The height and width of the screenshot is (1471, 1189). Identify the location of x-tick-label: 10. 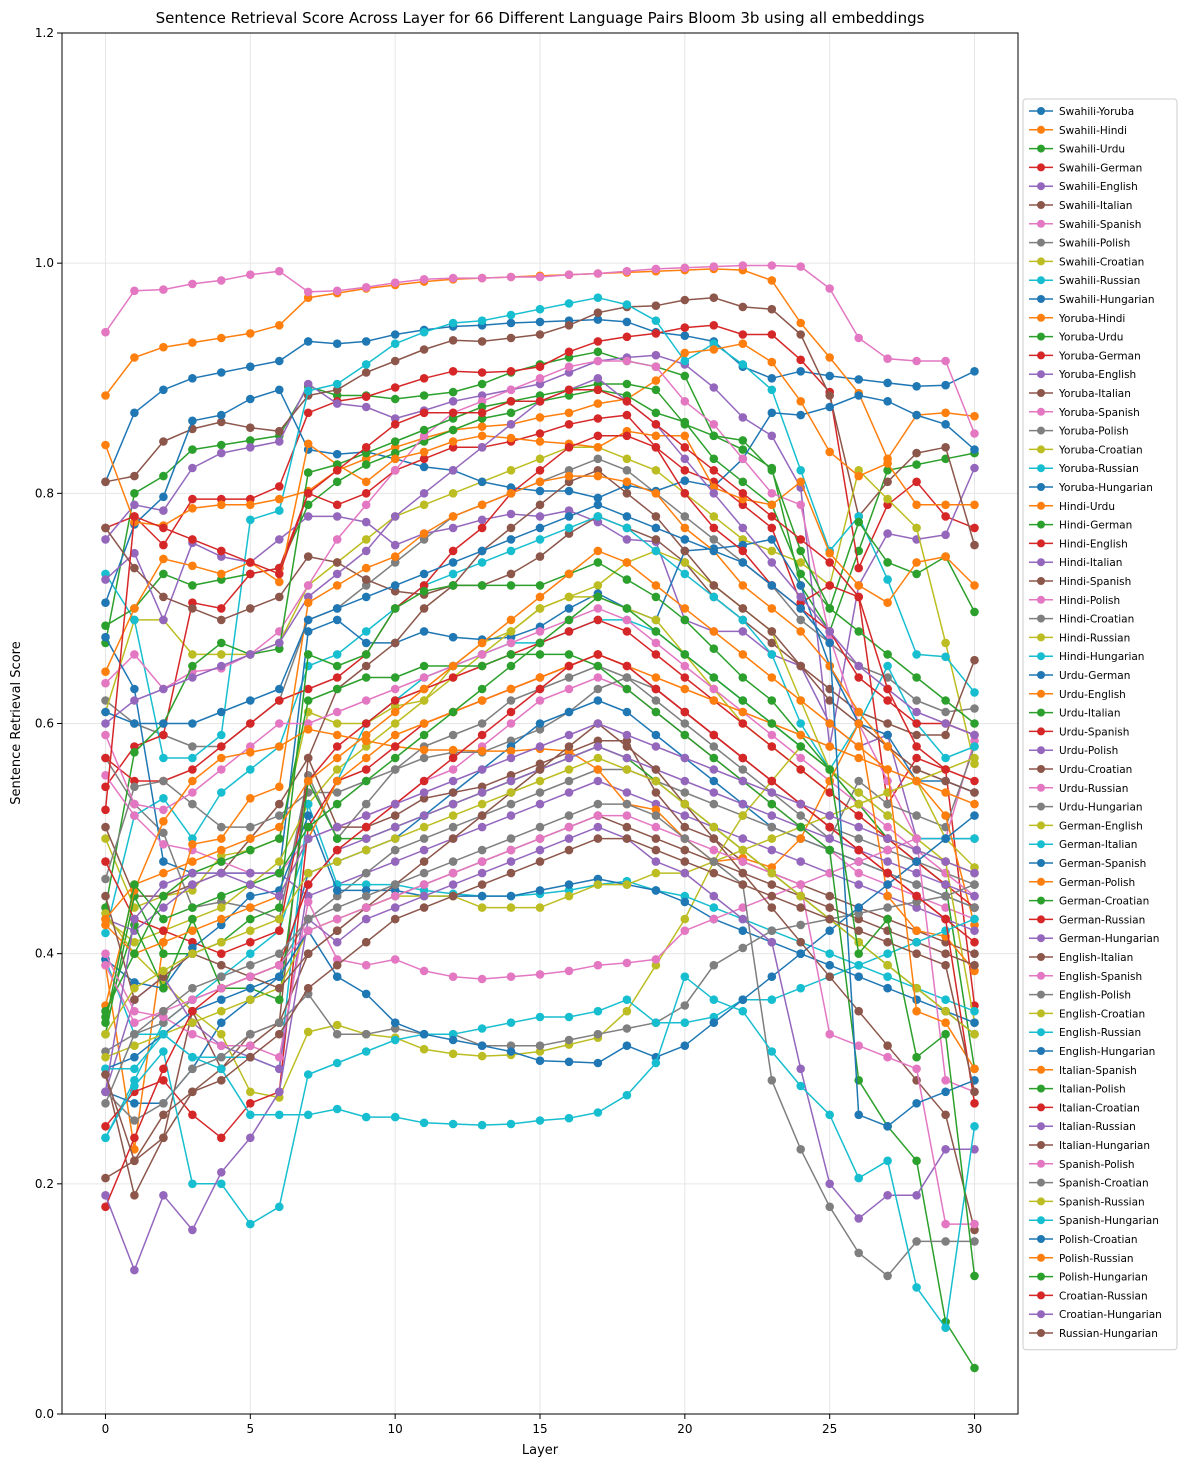
(395, 1429).